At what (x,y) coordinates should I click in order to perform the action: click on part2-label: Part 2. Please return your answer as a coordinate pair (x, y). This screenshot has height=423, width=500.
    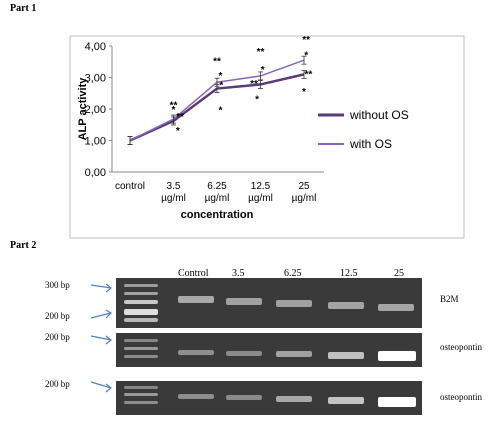
    Looking at the image, I should click on (23, 245).